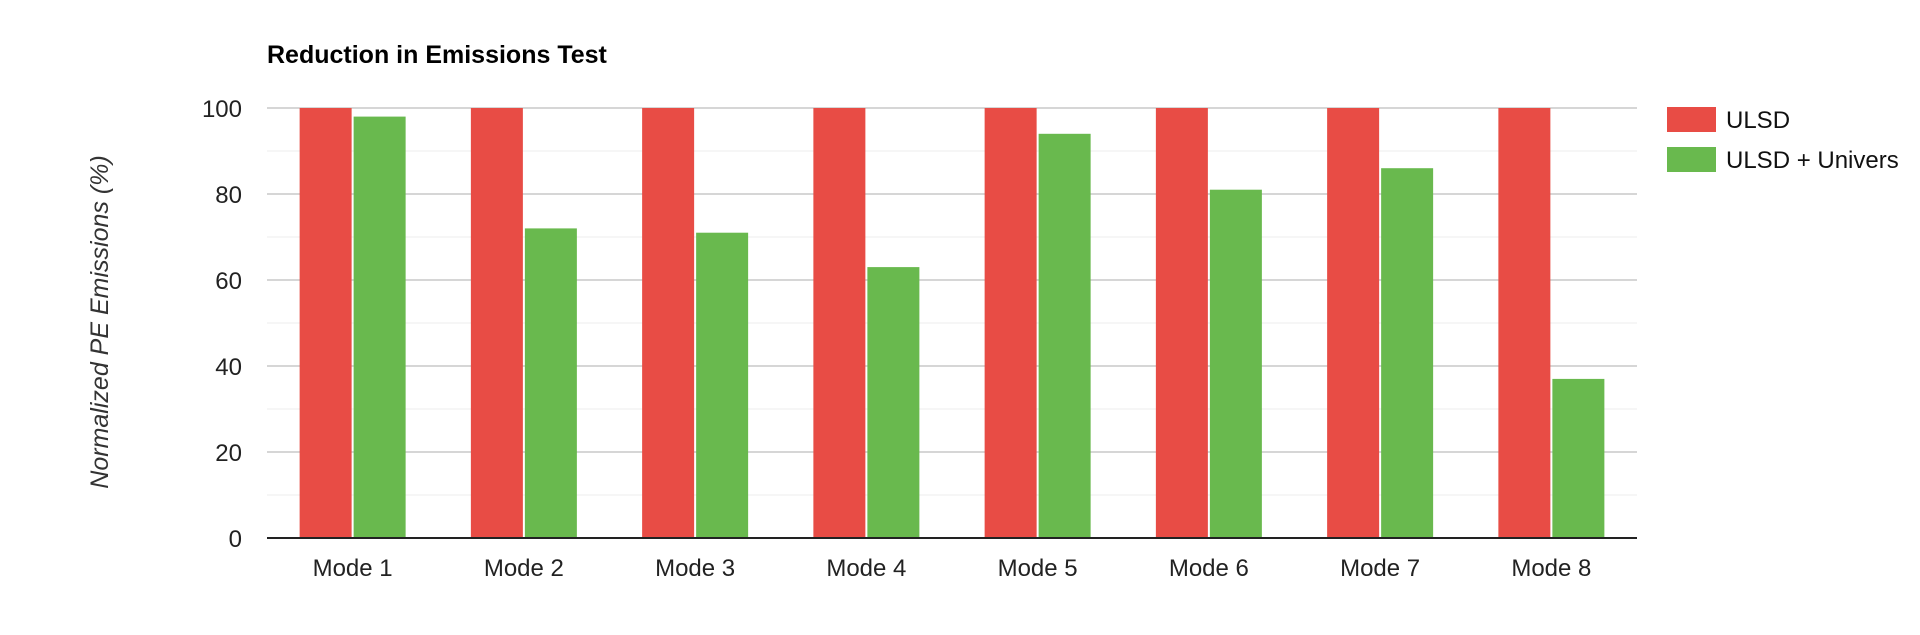 The width and height of the screenshot is (1920, 635). Describe the element at coordinates (437, 55) in the screenshot. I see `chart-title: Reduction in Emissions Test` at that location.